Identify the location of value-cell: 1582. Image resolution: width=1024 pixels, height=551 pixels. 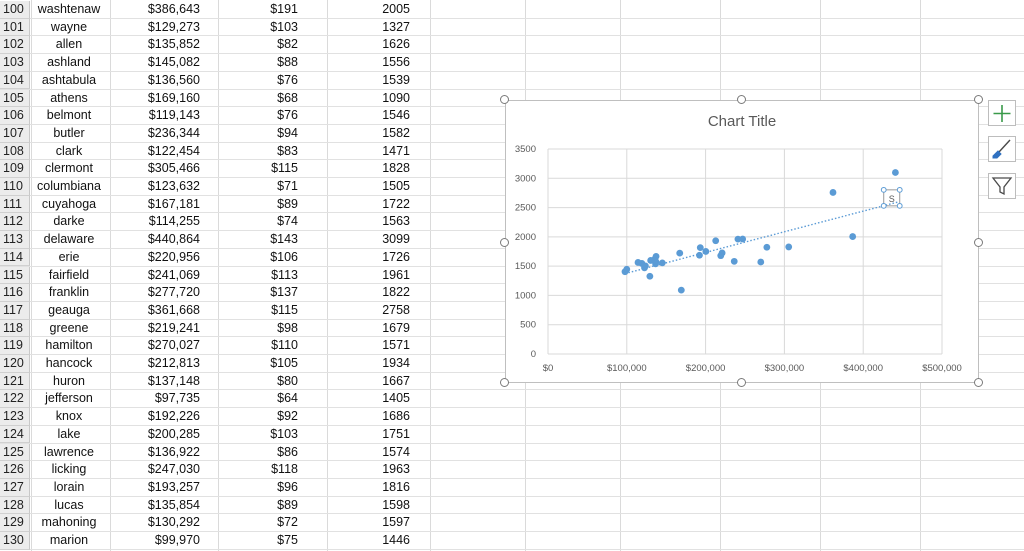
(396, 132).